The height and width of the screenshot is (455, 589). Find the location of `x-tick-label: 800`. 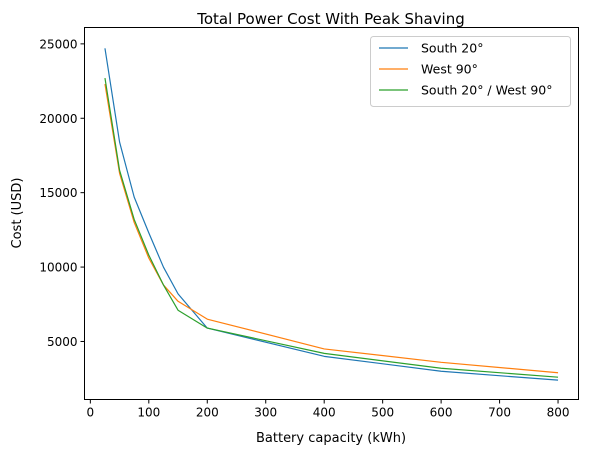

x-tick-label: 800 is located at coordinates (558, 413).